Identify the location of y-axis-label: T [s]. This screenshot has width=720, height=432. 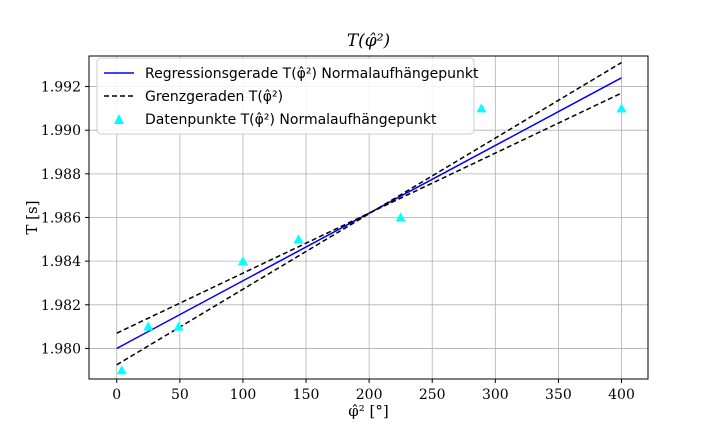
(32, 217).